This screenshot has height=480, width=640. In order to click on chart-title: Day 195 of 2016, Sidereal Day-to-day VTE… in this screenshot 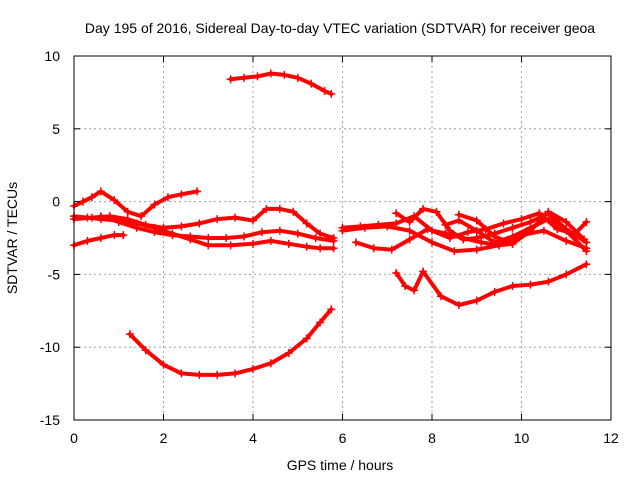, I will do `click(340, 28)`.